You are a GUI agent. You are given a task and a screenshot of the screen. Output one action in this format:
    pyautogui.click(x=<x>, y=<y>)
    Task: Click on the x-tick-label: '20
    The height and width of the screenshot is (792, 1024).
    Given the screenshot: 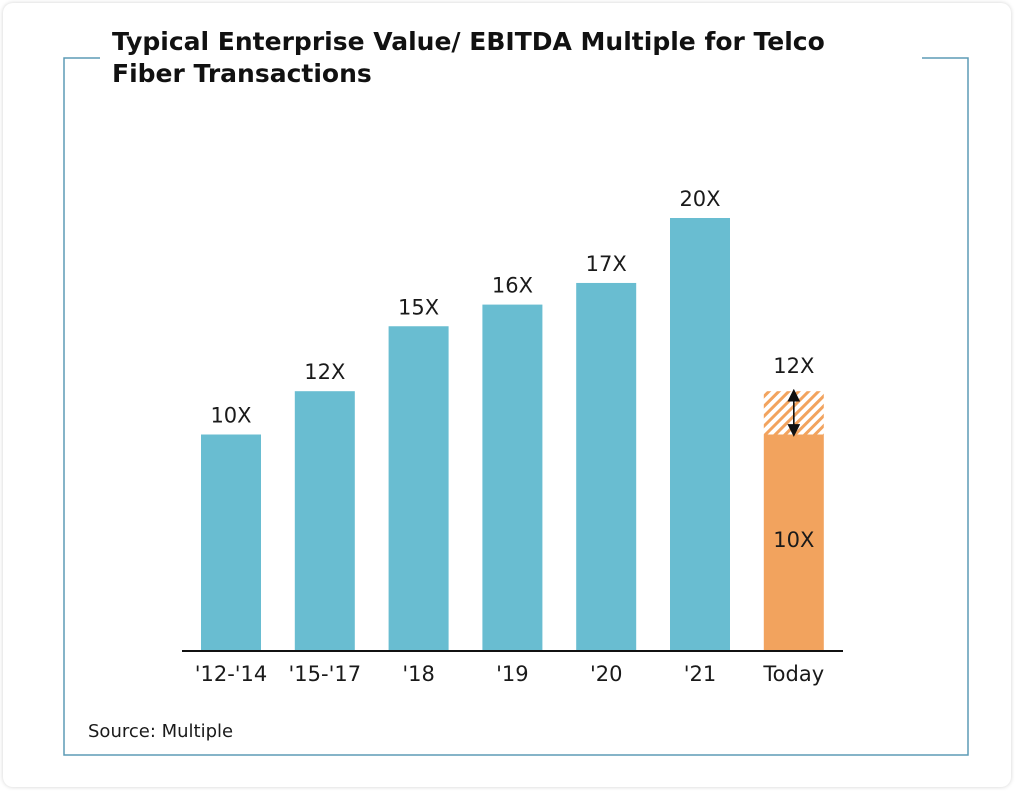 What is the action you would take?
    pyautogui.click(x=606, y=674)
    